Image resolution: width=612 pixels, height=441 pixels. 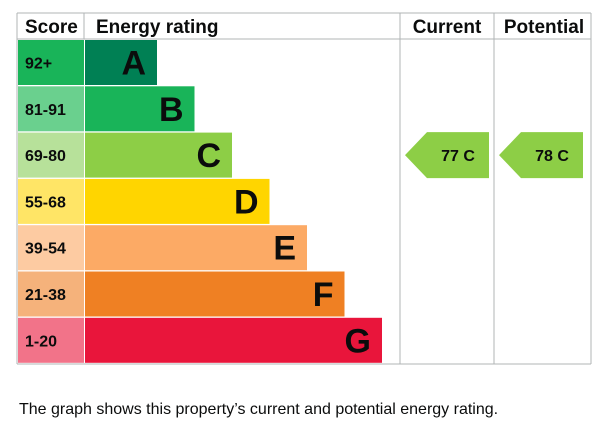 I want to click on potential-rating-arrow, so click(x=541, y=155).